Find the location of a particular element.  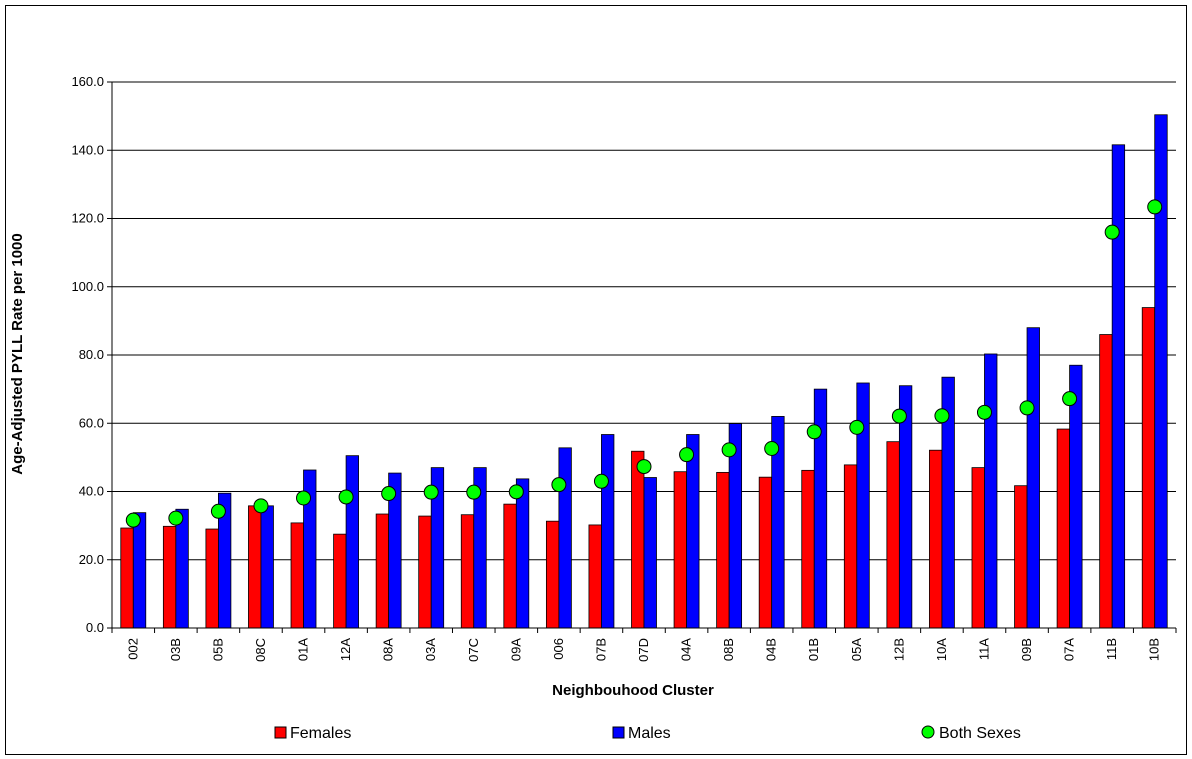

x-tick-label-09B: 09B is located at coordinates (1026, 649).